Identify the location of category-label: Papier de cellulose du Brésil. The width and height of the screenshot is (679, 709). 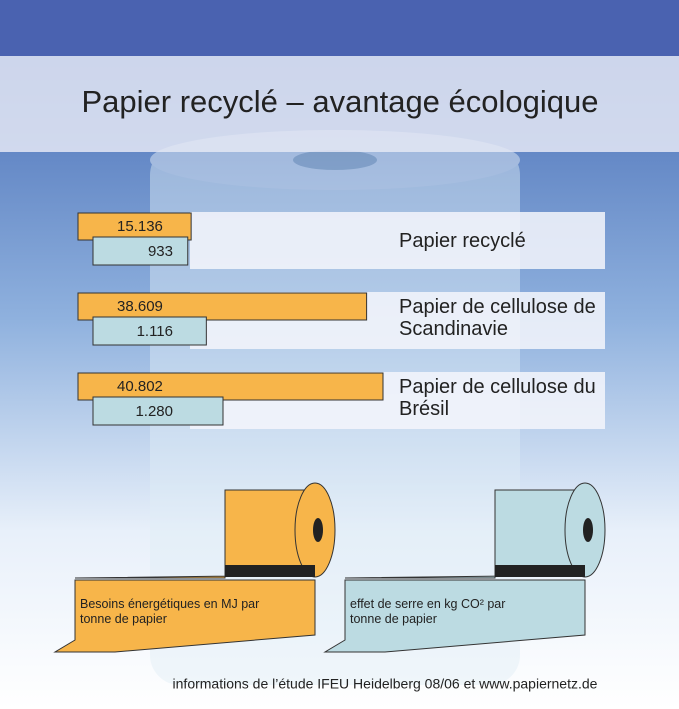
(497, 398).